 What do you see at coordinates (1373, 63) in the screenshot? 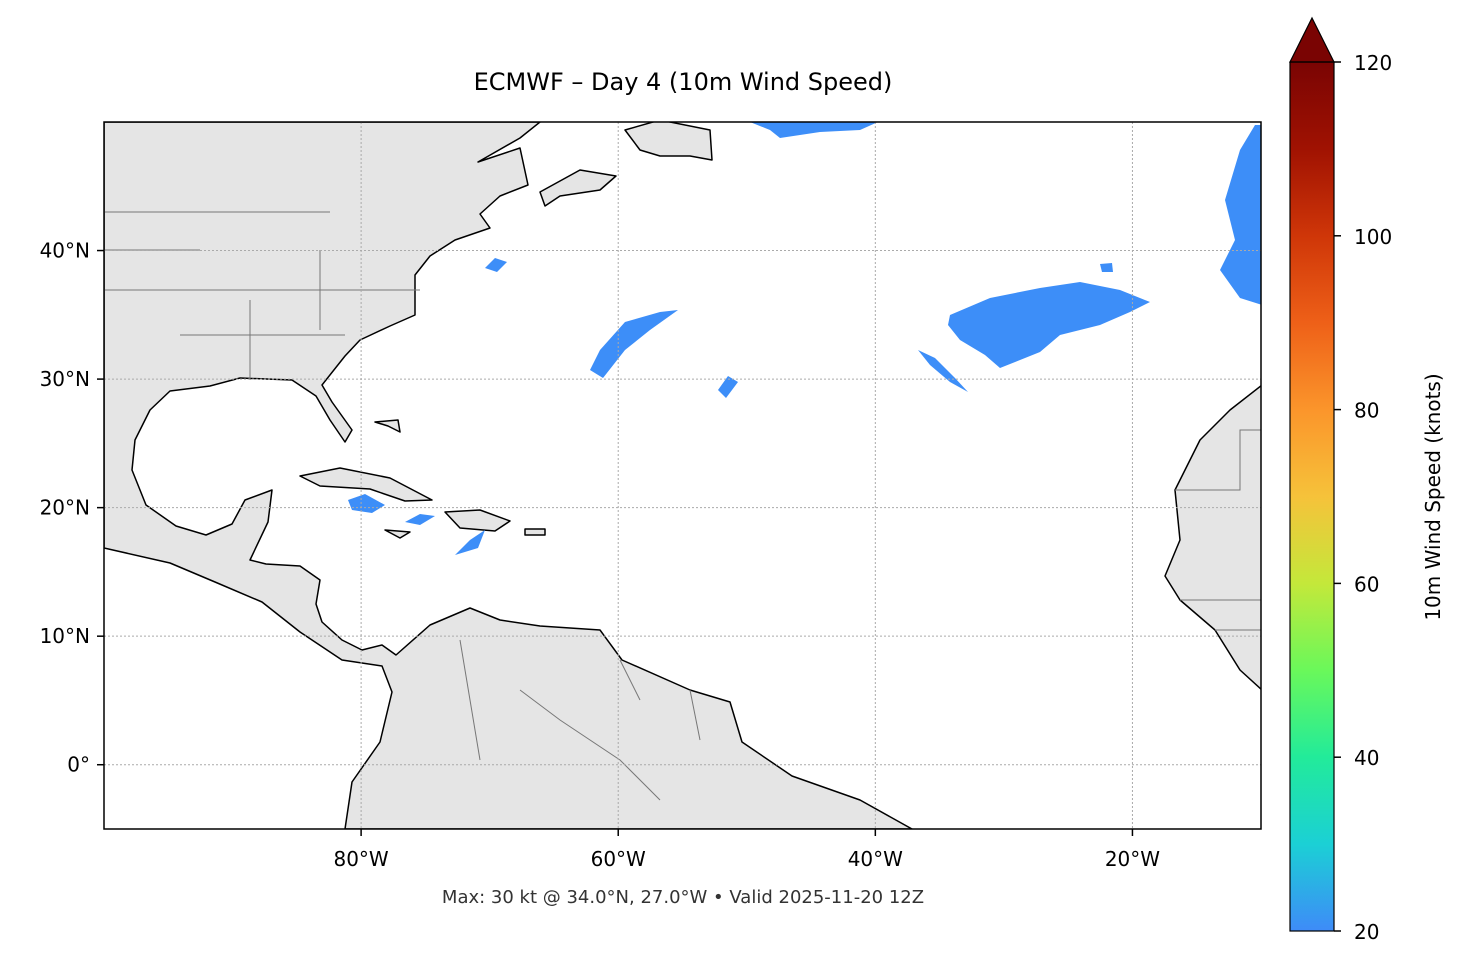
I see `colorbar-tick-label: 120` at bounding box center [1373, 63].